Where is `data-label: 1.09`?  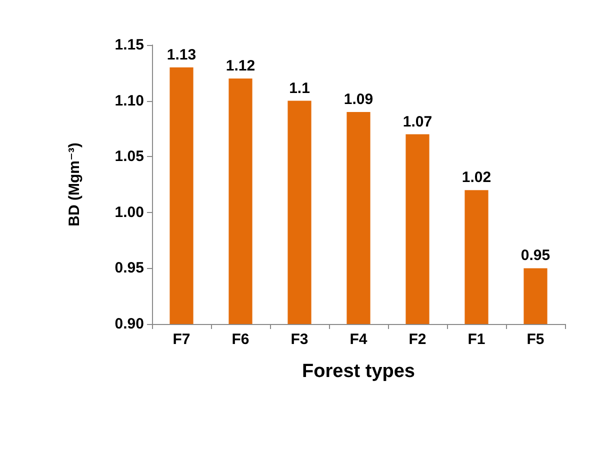
data-label: 1.09 is located at coordinates (359, 99).